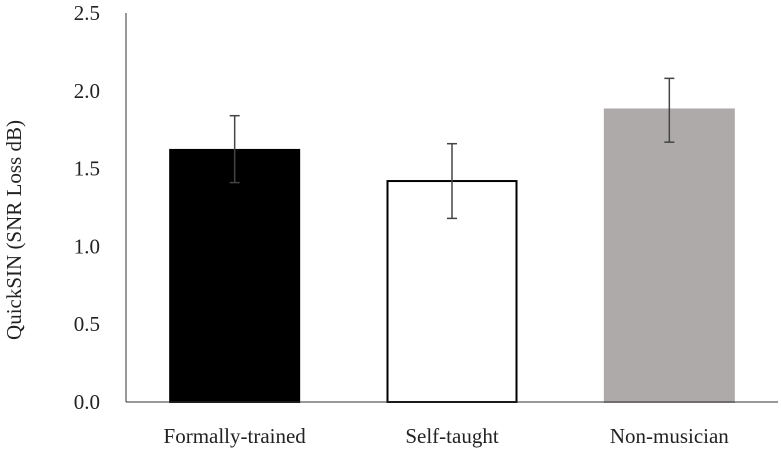 This screenshot has width=782, height=451. Describe the element at coordinates (87, 169) in the screenshot. I see `y-tick-label: 1.5` at that location.